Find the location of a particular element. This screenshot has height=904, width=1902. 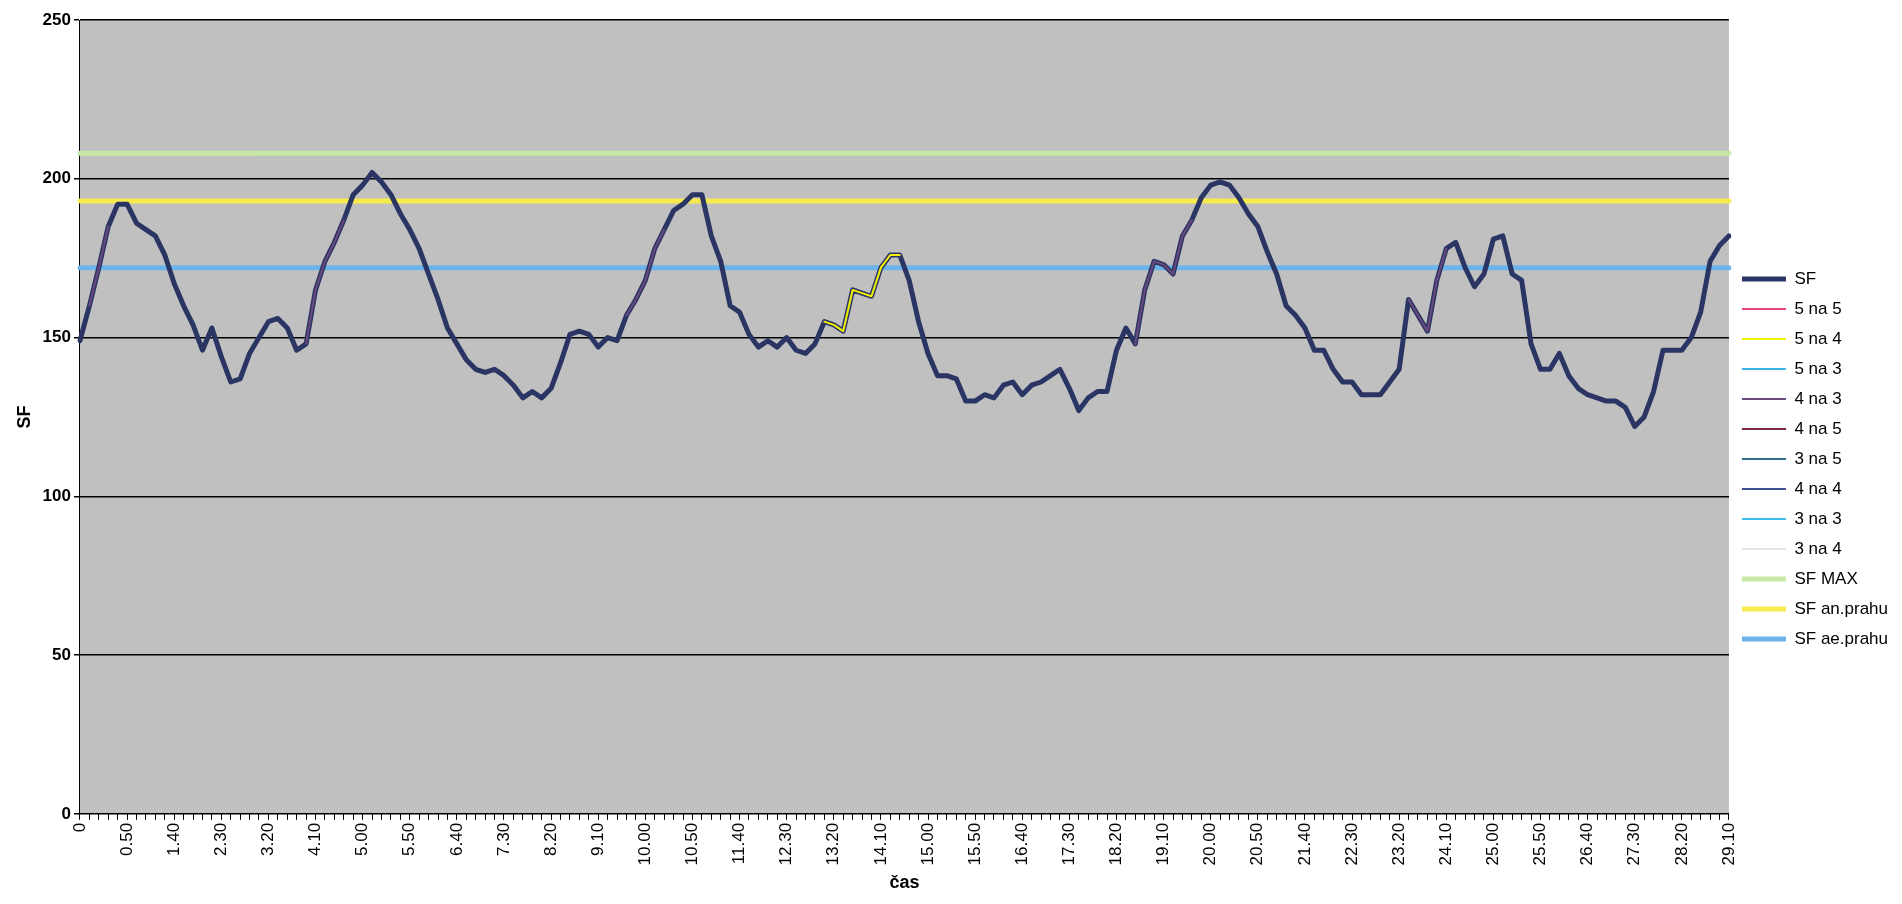

legend-label: SF is located at coordinates (1805, 278).